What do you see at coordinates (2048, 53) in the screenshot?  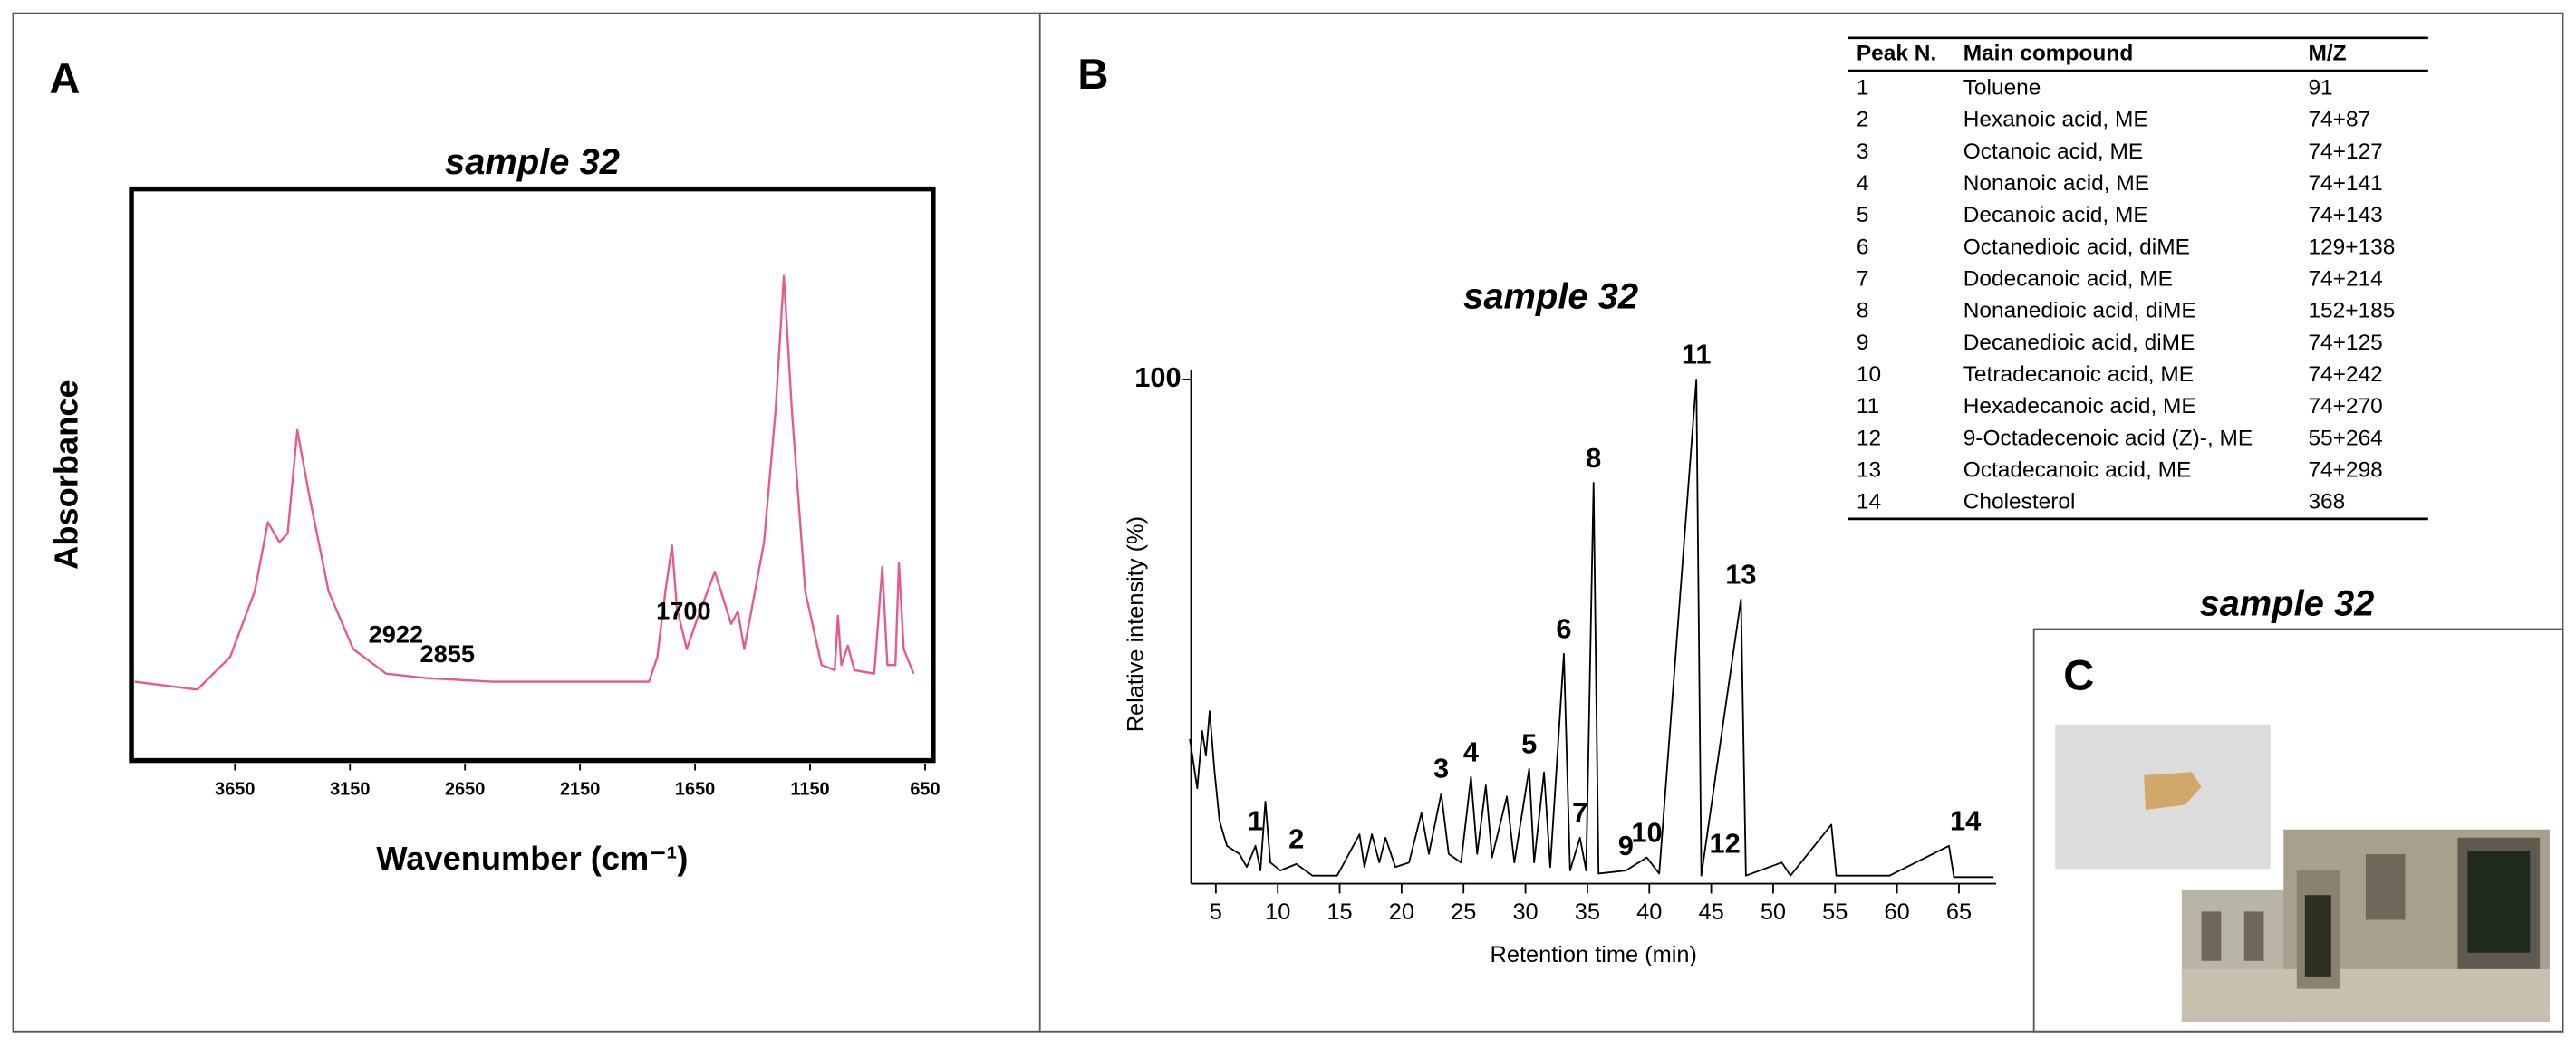 I see `table-header: Main compound` at bounding box center [2048, 53].